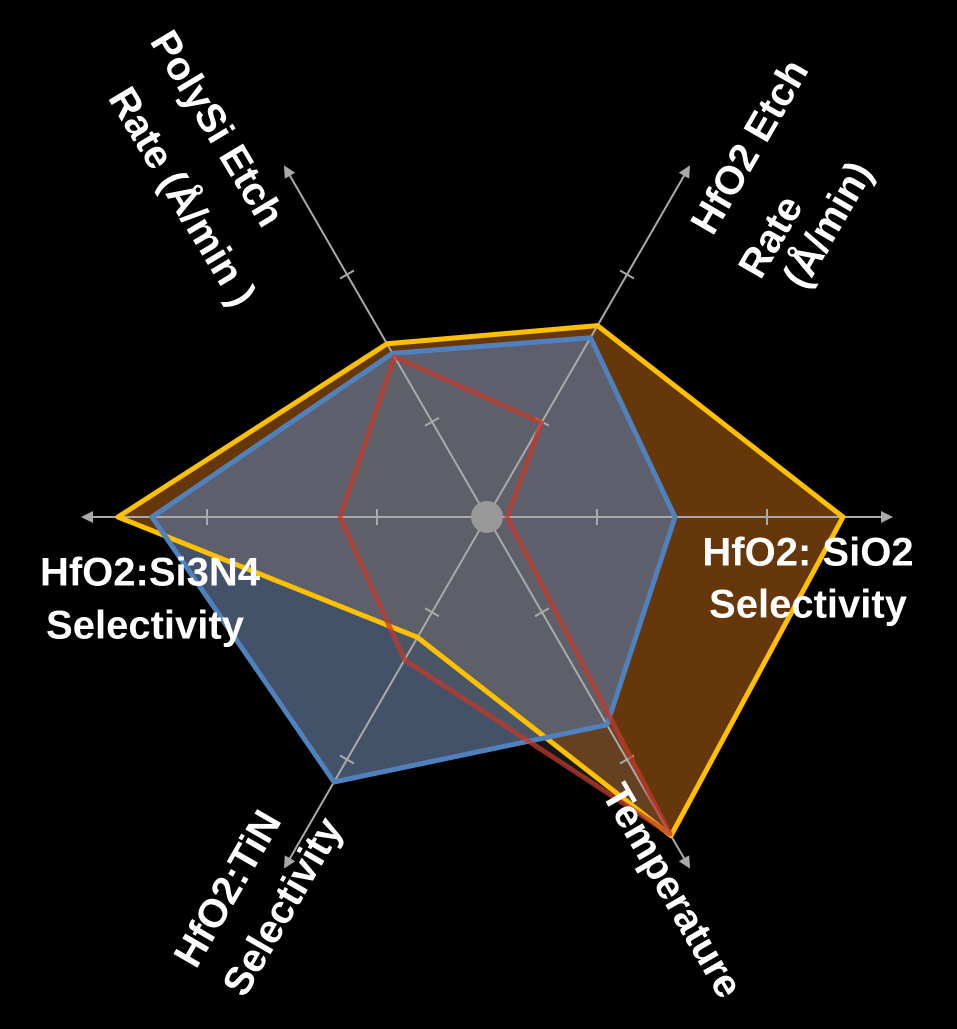 The width and height of the screenshot is (957, 1029). I want to click on center-dot, so click(487, 517).